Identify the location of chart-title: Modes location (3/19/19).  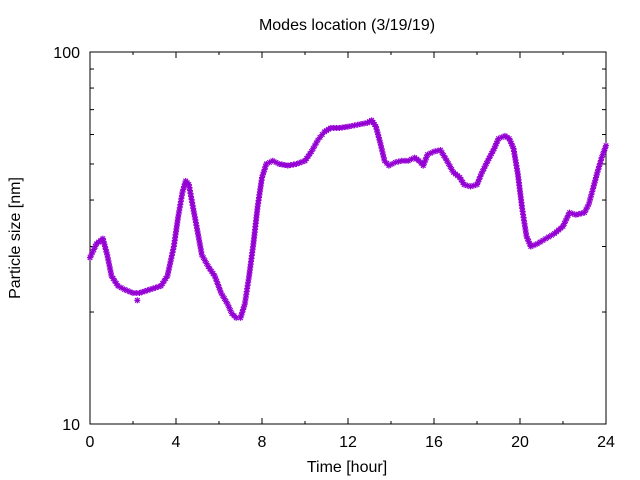
(347, 25).